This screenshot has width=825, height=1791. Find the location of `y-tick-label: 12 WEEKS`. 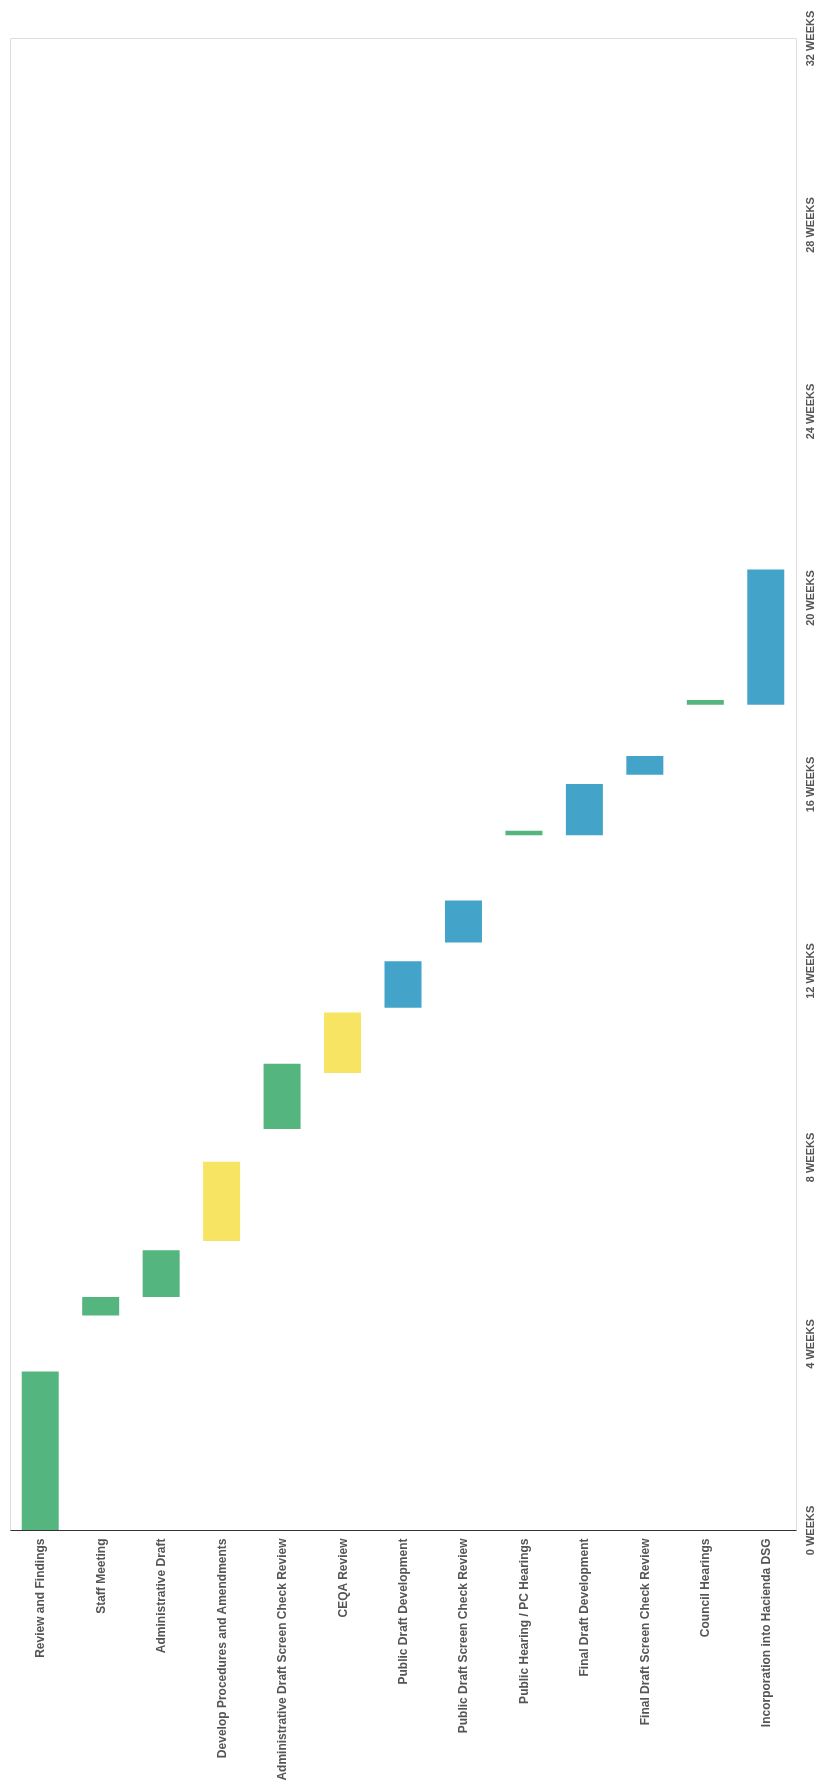

y-tick-label: 12 WEEKS is located at coordinates (809, 971).